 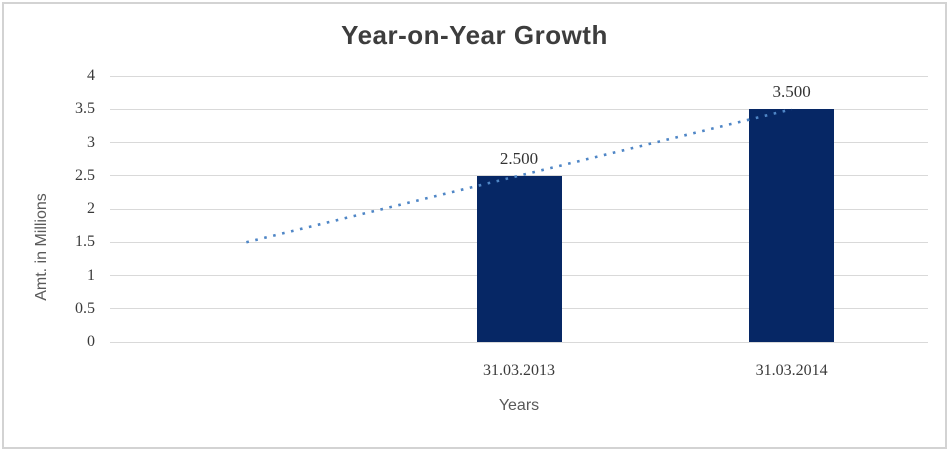 I want to click on y-tick-label: 3.5, so click(x=85, y=109).